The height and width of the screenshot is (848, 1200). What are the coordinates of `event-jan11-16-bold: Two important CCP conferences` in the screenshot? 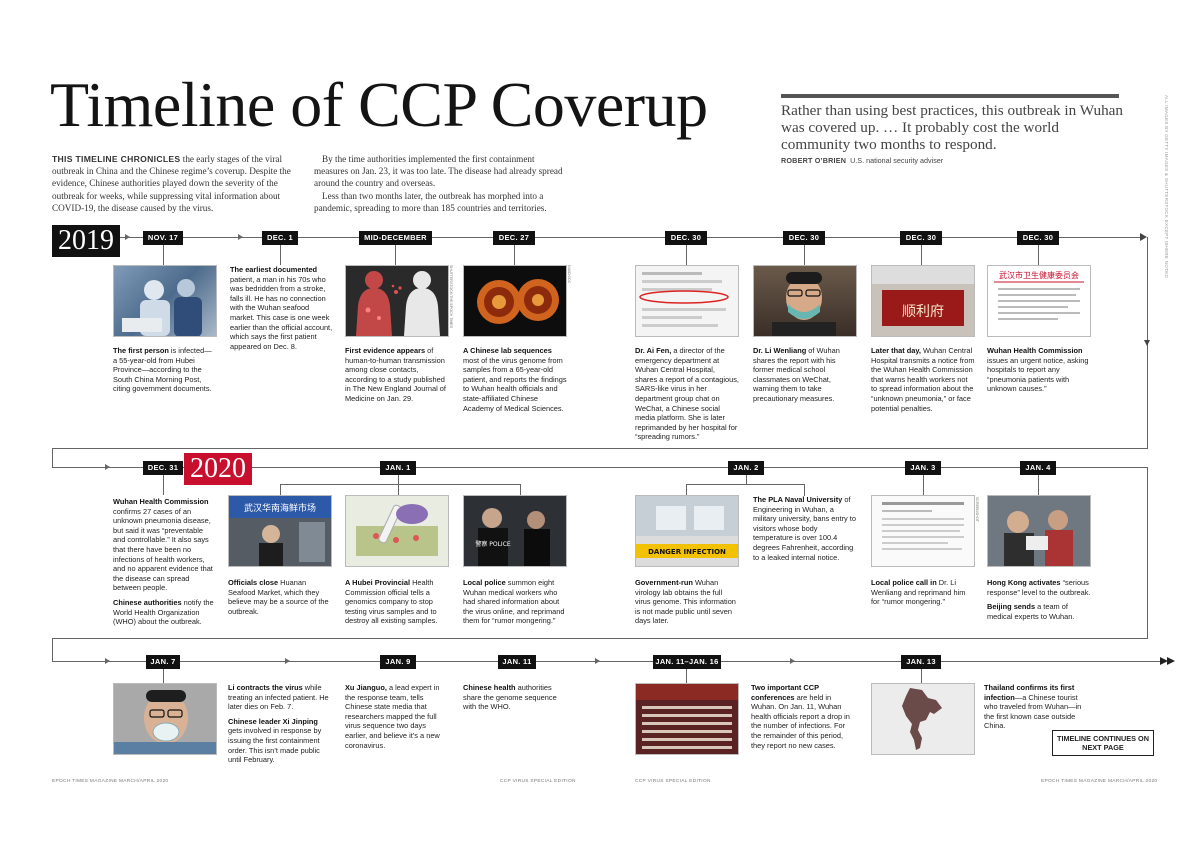 It's located at (785, 692).